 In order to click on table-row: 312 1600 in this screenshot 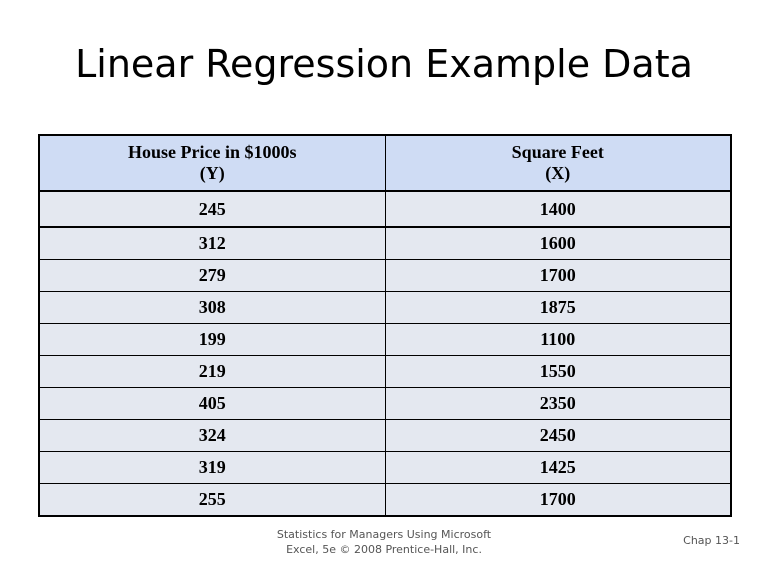, I will do `click(385, 243)`.